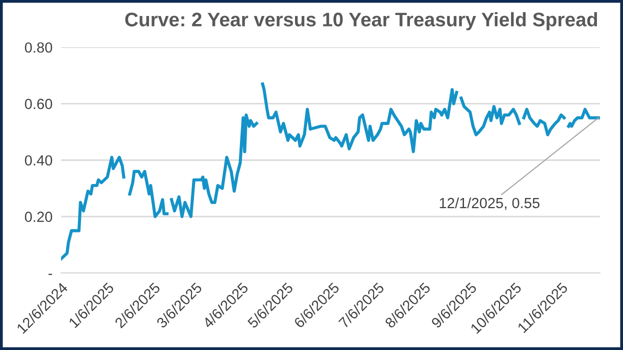 This screenshot has height=350, width=623. I want to click on y-tick-label: 0.60, so click(38, 104).